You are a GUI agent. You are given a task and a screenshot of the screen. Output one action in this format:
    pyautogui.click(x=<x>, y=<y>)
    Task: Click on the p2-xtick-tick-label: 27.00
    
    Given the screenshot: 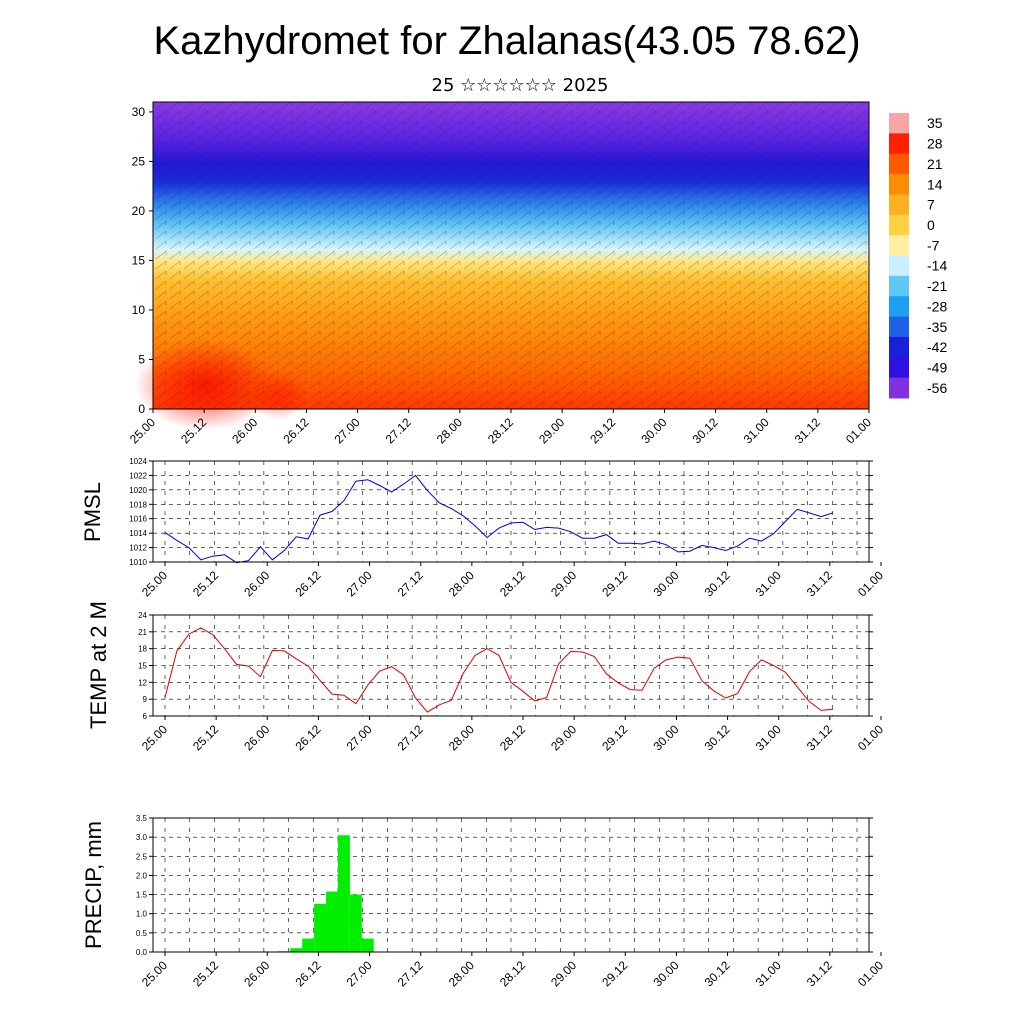 What is the action you would take?
    pyautogui.click(x=359, y=583)
    